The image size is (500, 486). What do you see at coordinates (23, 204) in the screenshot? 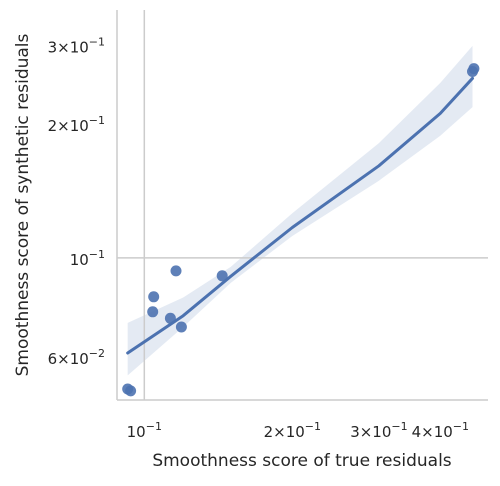
I see `y-axis-label: Smoothness score of synthetic residuals` at bounding box center [23, 204].